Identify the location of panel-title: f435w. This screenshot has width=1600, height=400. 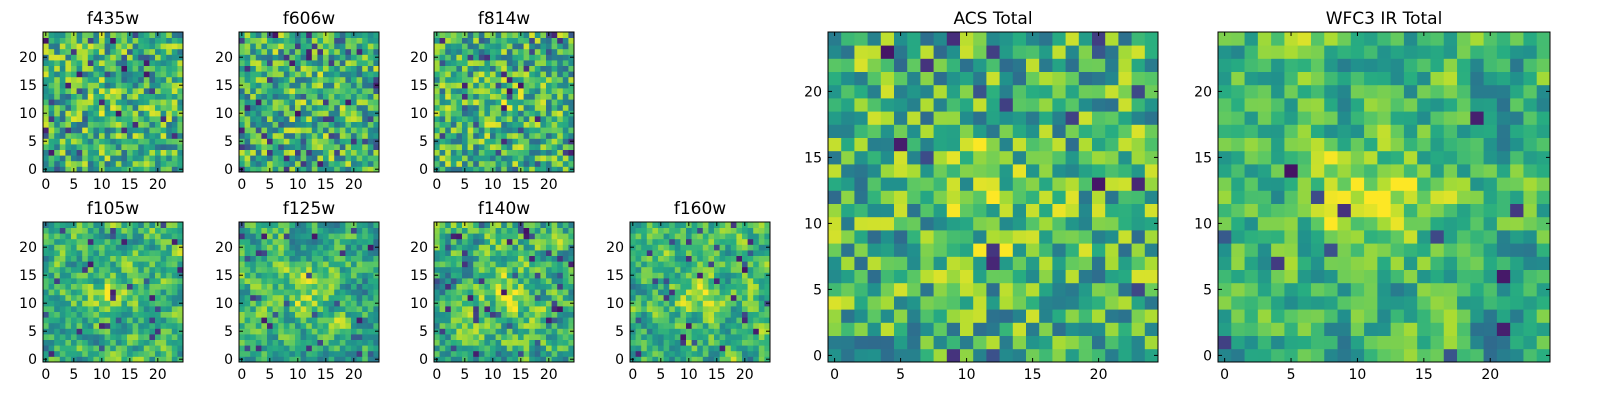
(113, 19).